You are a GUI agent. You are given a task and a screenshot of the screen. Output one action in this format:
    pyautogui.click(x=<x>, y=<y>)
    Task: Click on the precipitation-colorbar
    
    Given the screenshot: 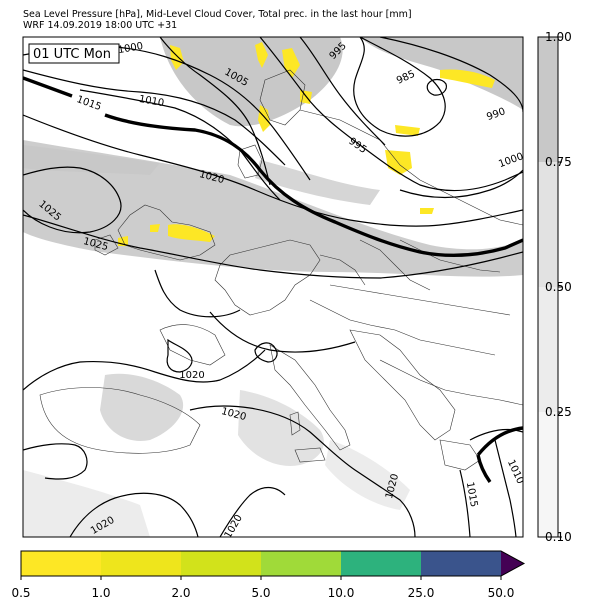 What is the action you would take?
    pyautogui.click(x=273, y=565)
    